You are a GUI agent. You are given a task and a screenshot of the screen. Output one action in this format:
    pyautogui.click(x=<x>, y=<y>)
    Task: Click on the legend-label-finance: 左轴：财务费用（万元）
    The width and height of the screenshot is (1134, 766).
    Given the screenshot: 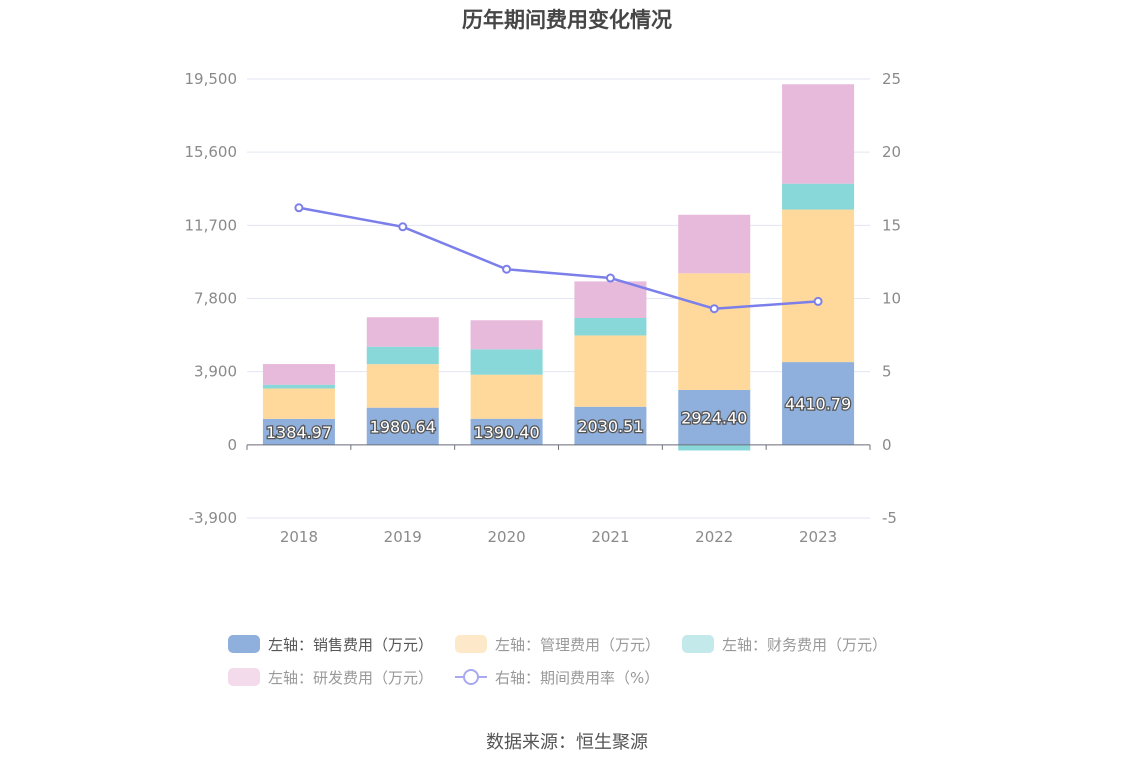 What is the action you would take?
    pyautogui.click(x=805, y=644)
    